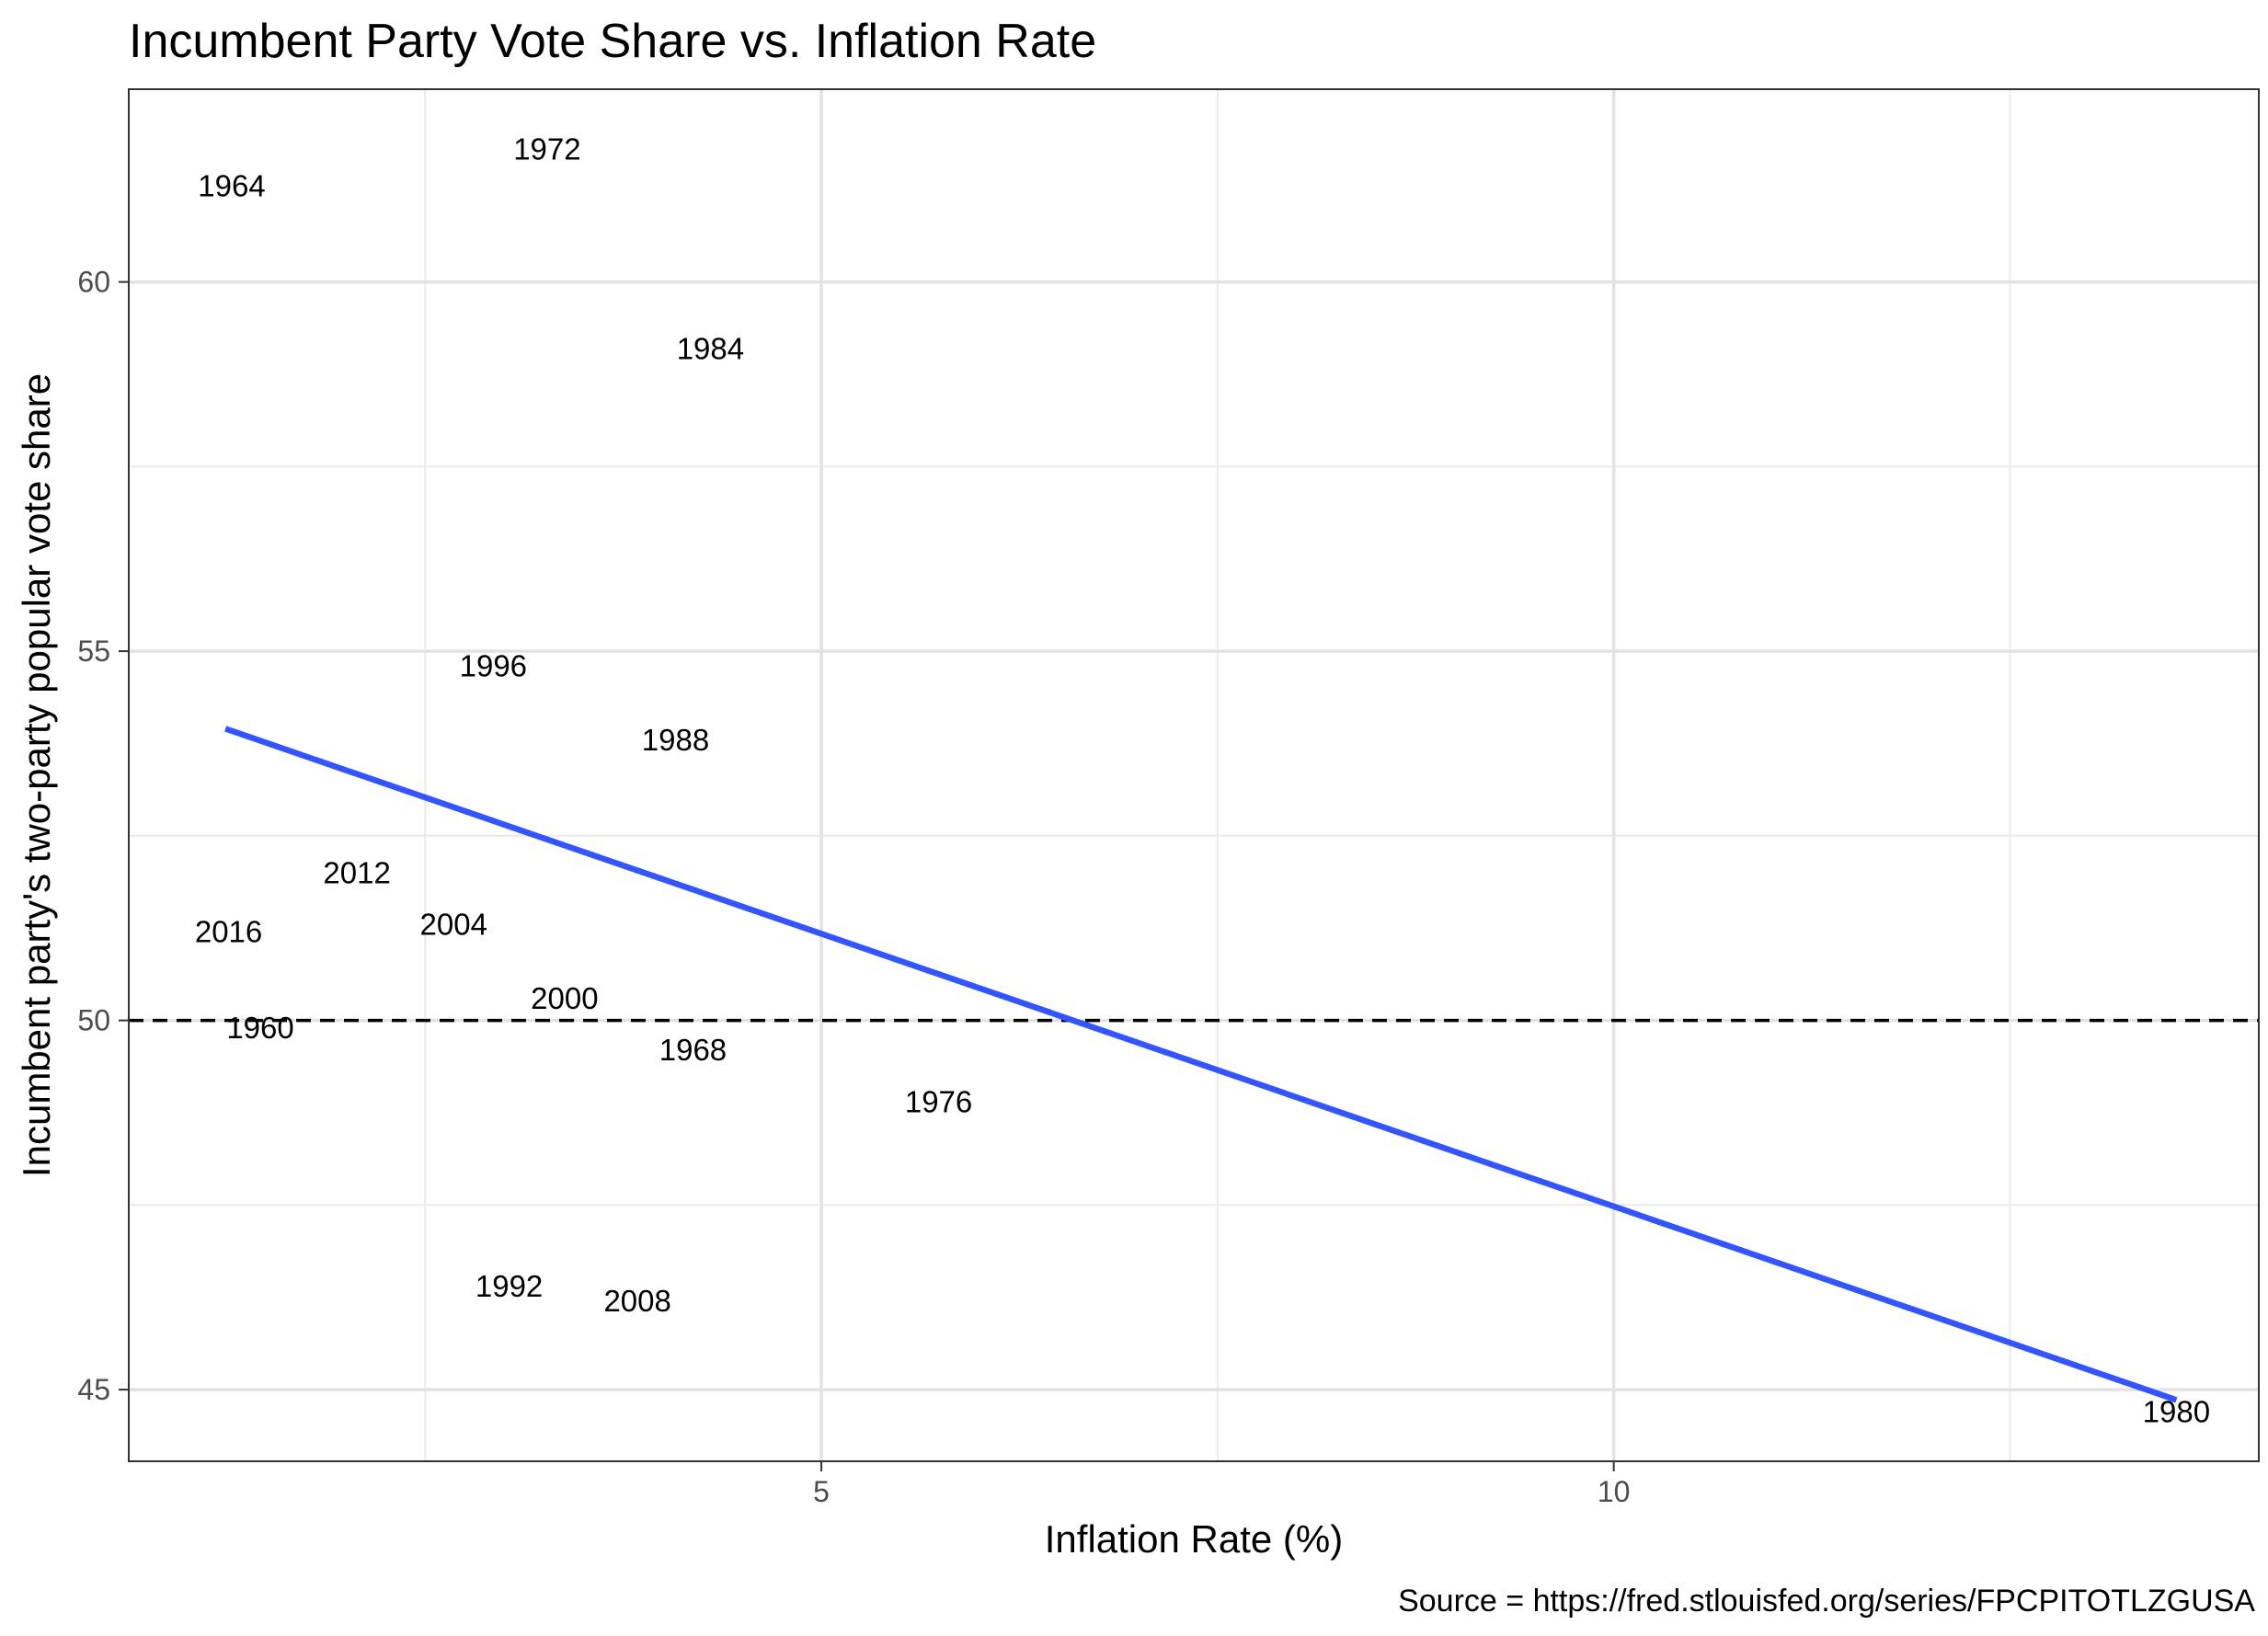 The width and height of the screenshot is (2268, 1636). What do you see at coordinates (453, 925) in the screenshot?
I see `point-label-2004: 2004` at bounding box center [453, 925].